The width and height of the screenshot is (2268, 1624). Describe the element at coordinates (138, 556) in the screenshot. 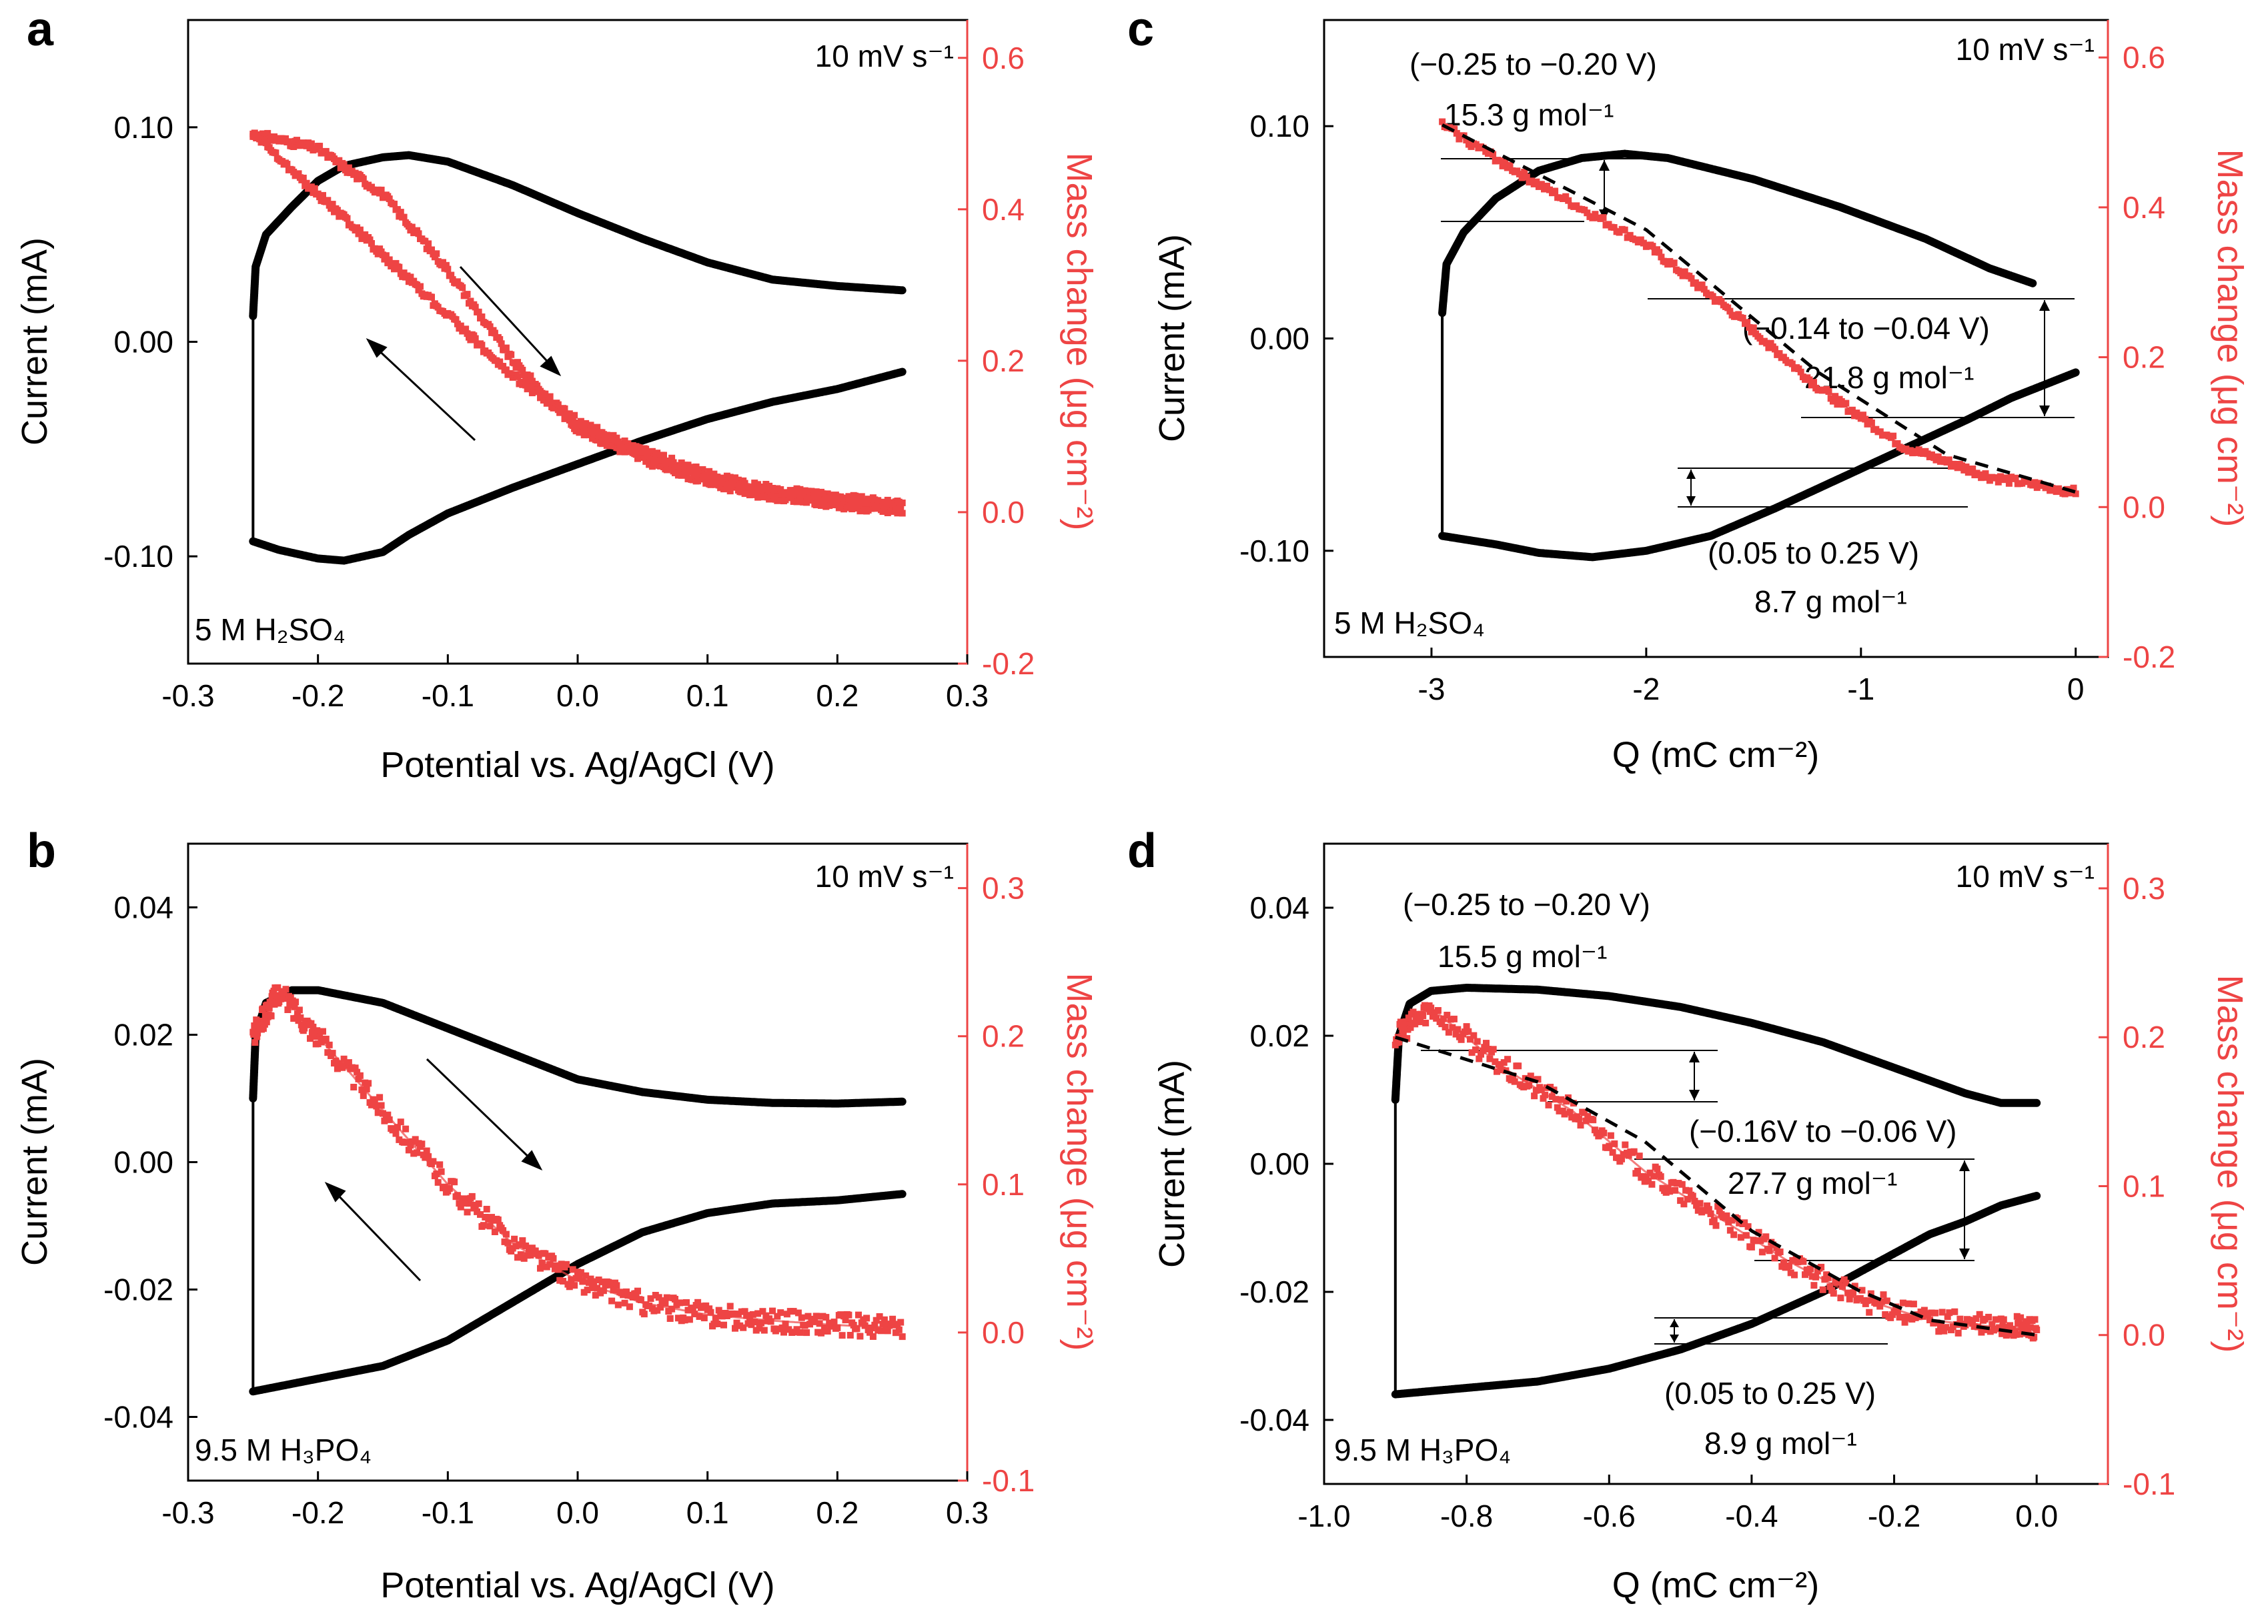

I see `y-left-tick-label: -0.10` at that location.